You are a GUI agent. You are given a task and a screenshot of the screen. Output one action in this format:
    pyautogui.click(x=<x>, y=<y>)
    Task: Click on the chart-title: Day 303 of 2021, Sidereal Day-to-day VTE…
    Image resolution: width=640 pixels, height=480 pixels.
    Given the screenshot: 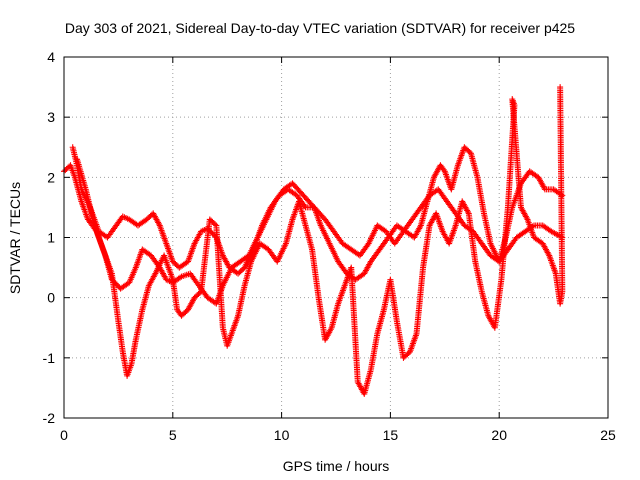 What is the action you would take?
    pyautogui.click(x=320, y=28)
    